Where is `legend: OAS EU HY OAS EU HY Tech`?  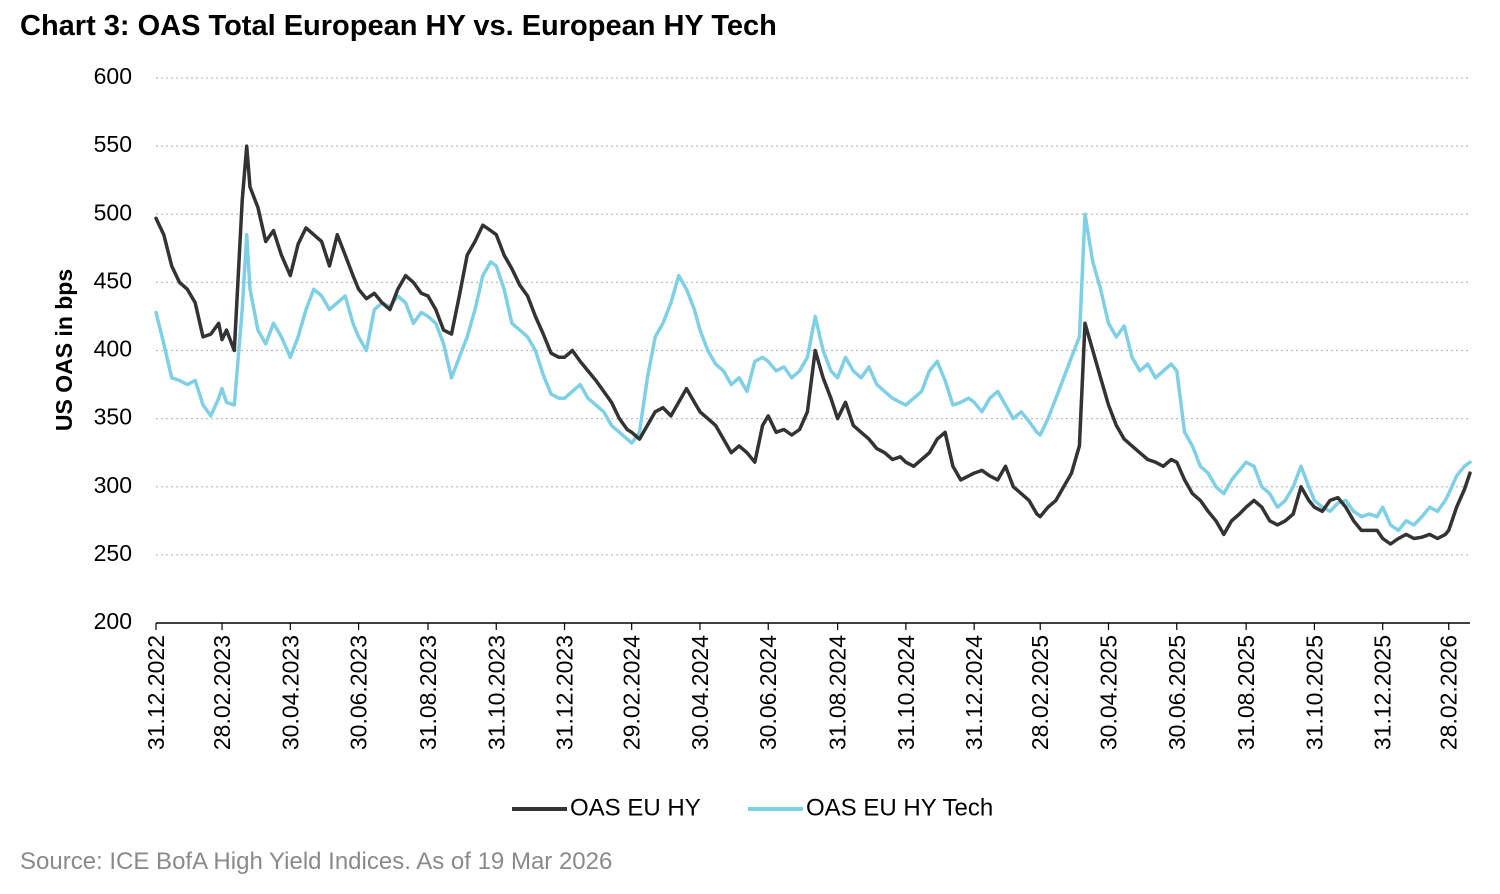
legend: OAS EU HY OAS EU HY Tech is located at coordinates (752, 807).